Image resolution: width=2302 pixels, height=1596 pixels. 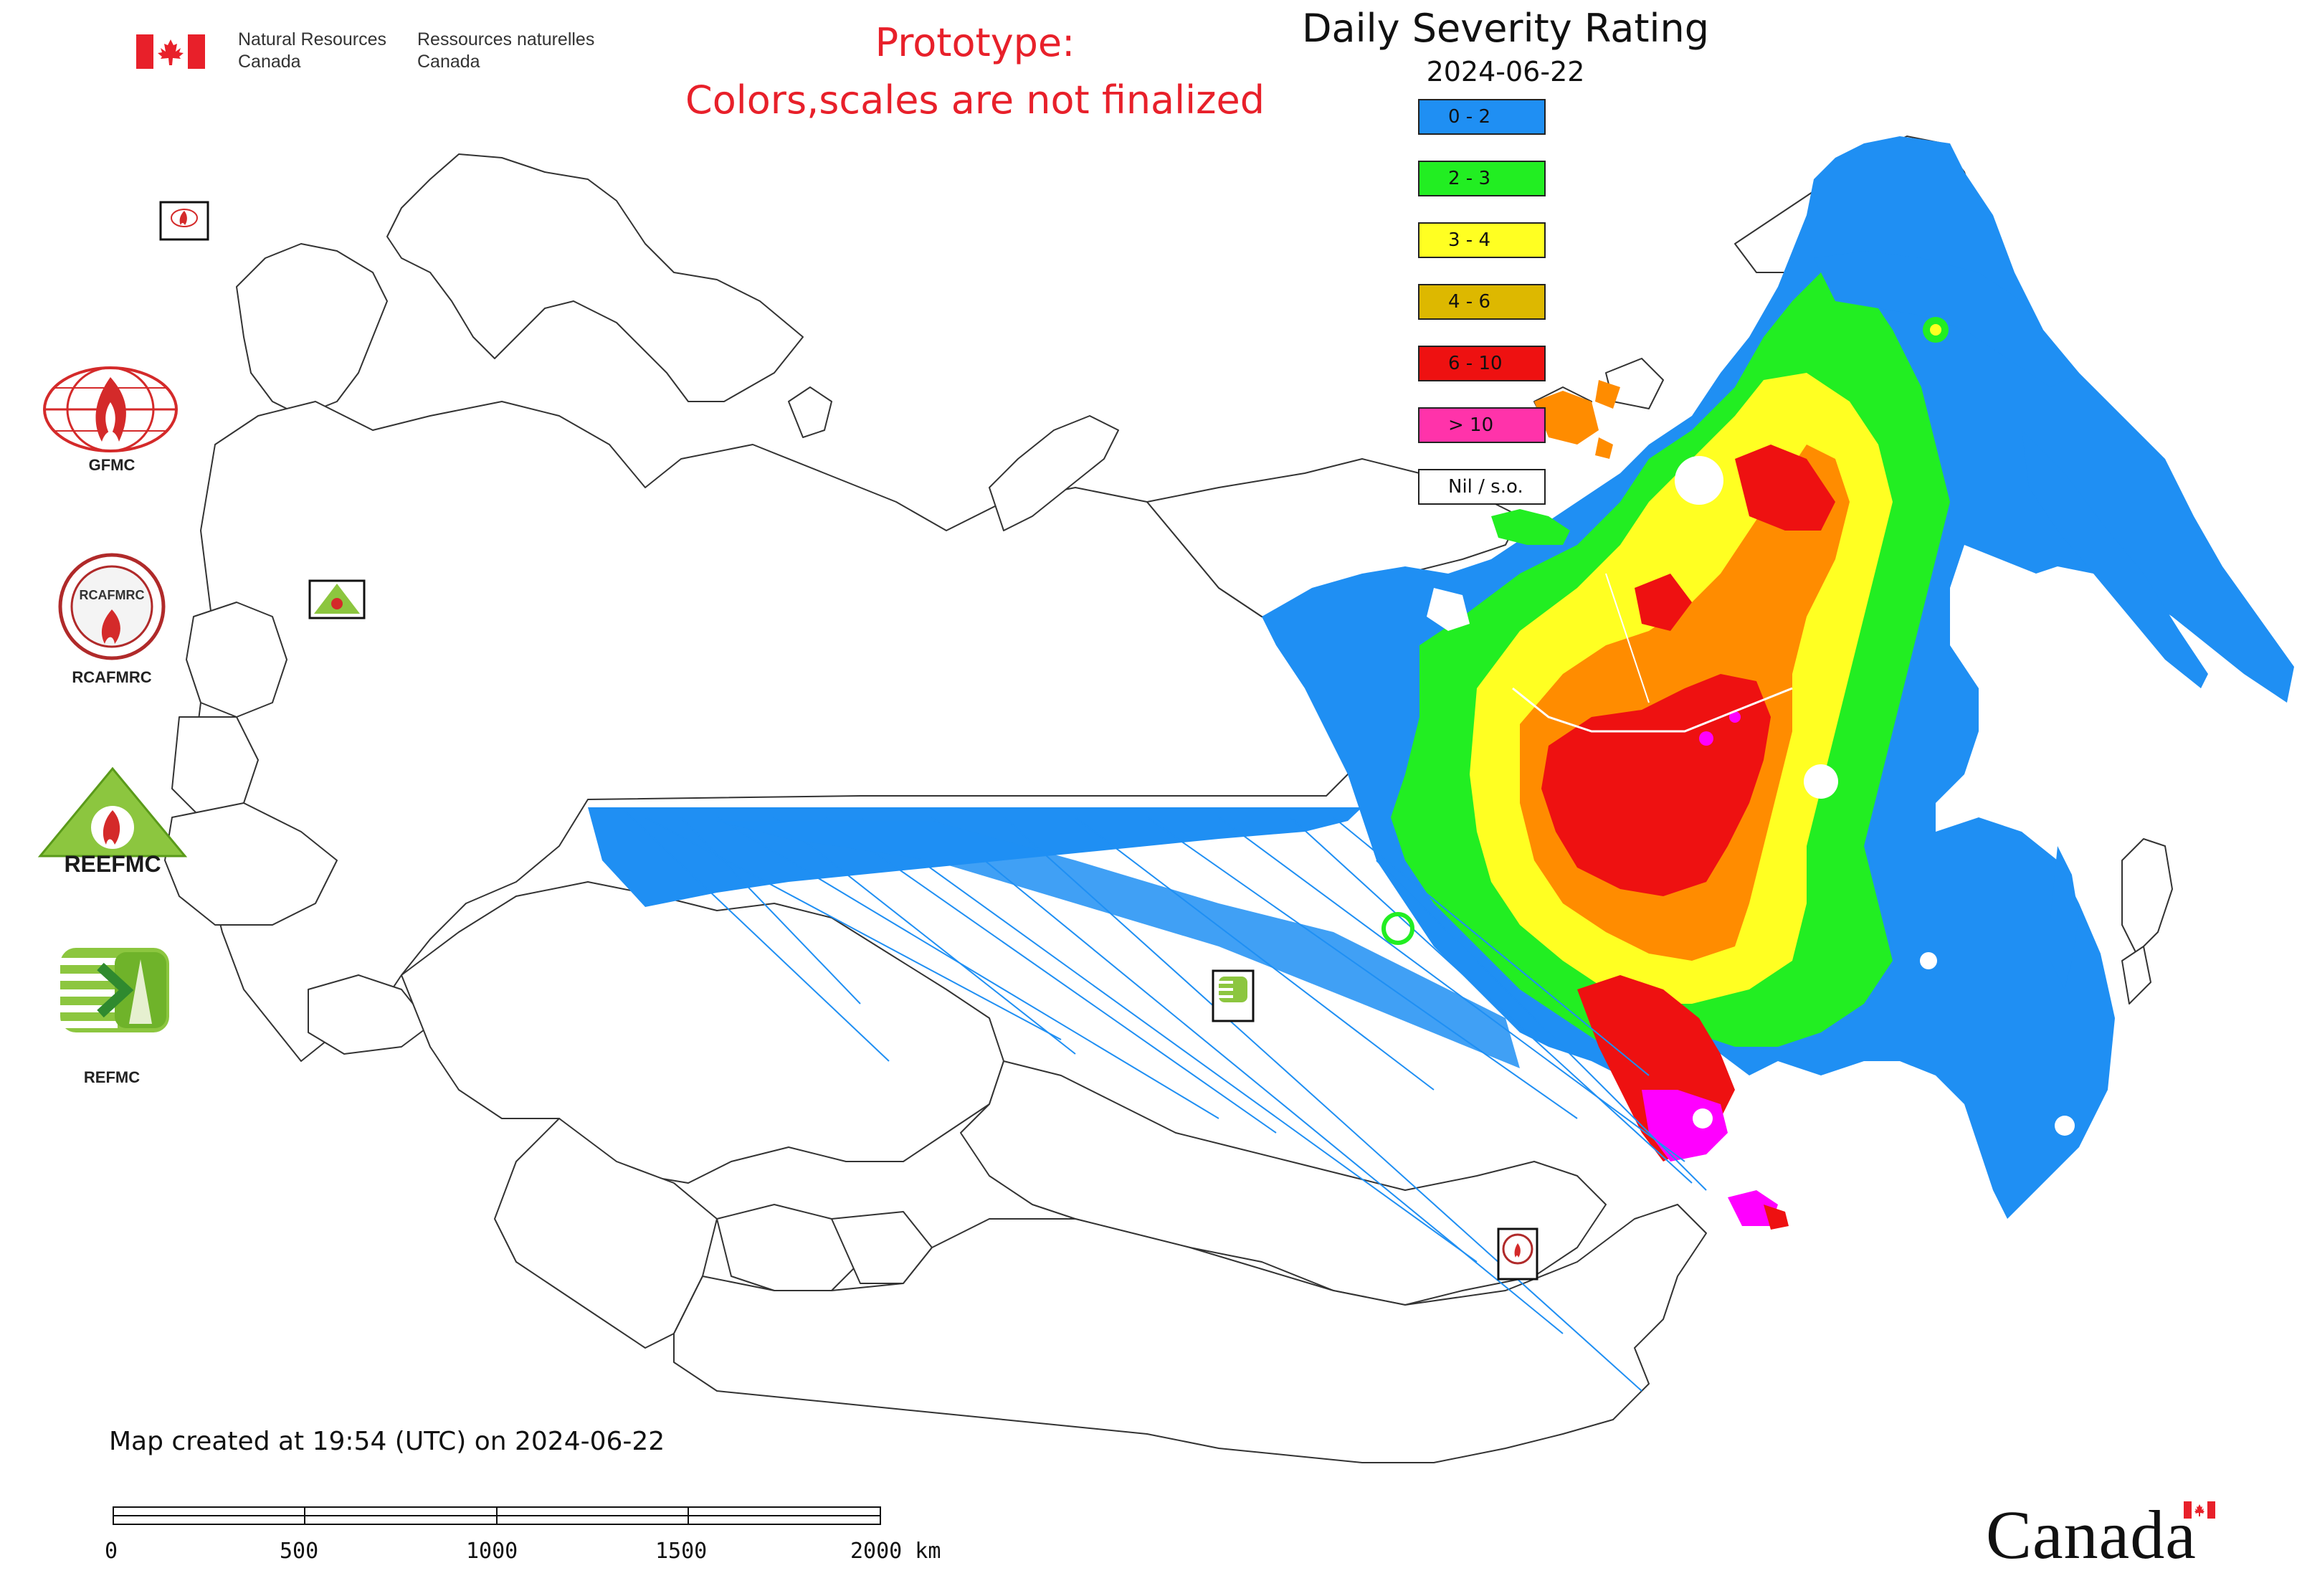 What do you see at coordinates (269, 62) in the screenshot?
I see `dept-en-line2: Canada` at bounding box center [269, 62].